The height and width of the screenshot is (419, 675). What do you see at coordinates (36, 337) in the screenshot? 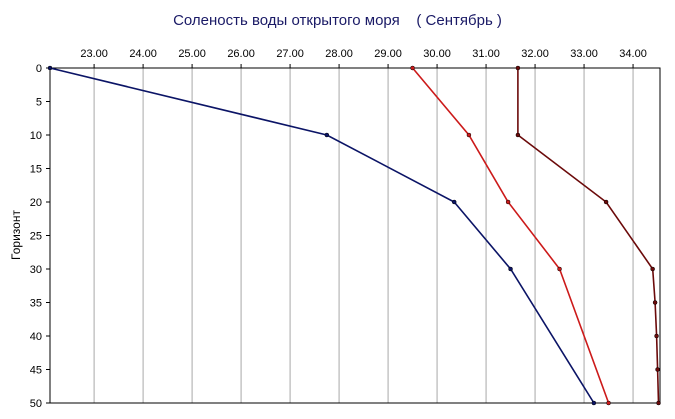
I see `y-tick-label: 40` at bounding box center [36, 337].